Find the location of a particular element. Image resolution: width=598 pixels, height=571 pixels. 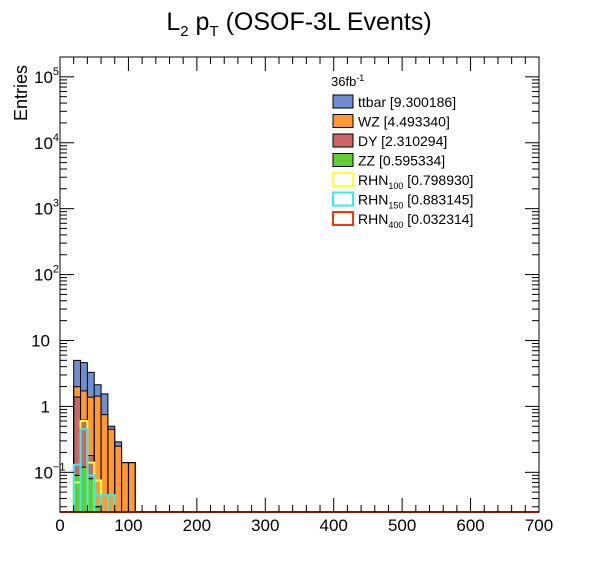

legend-label: DY [2.310294] is located at coordinates (402, 141).